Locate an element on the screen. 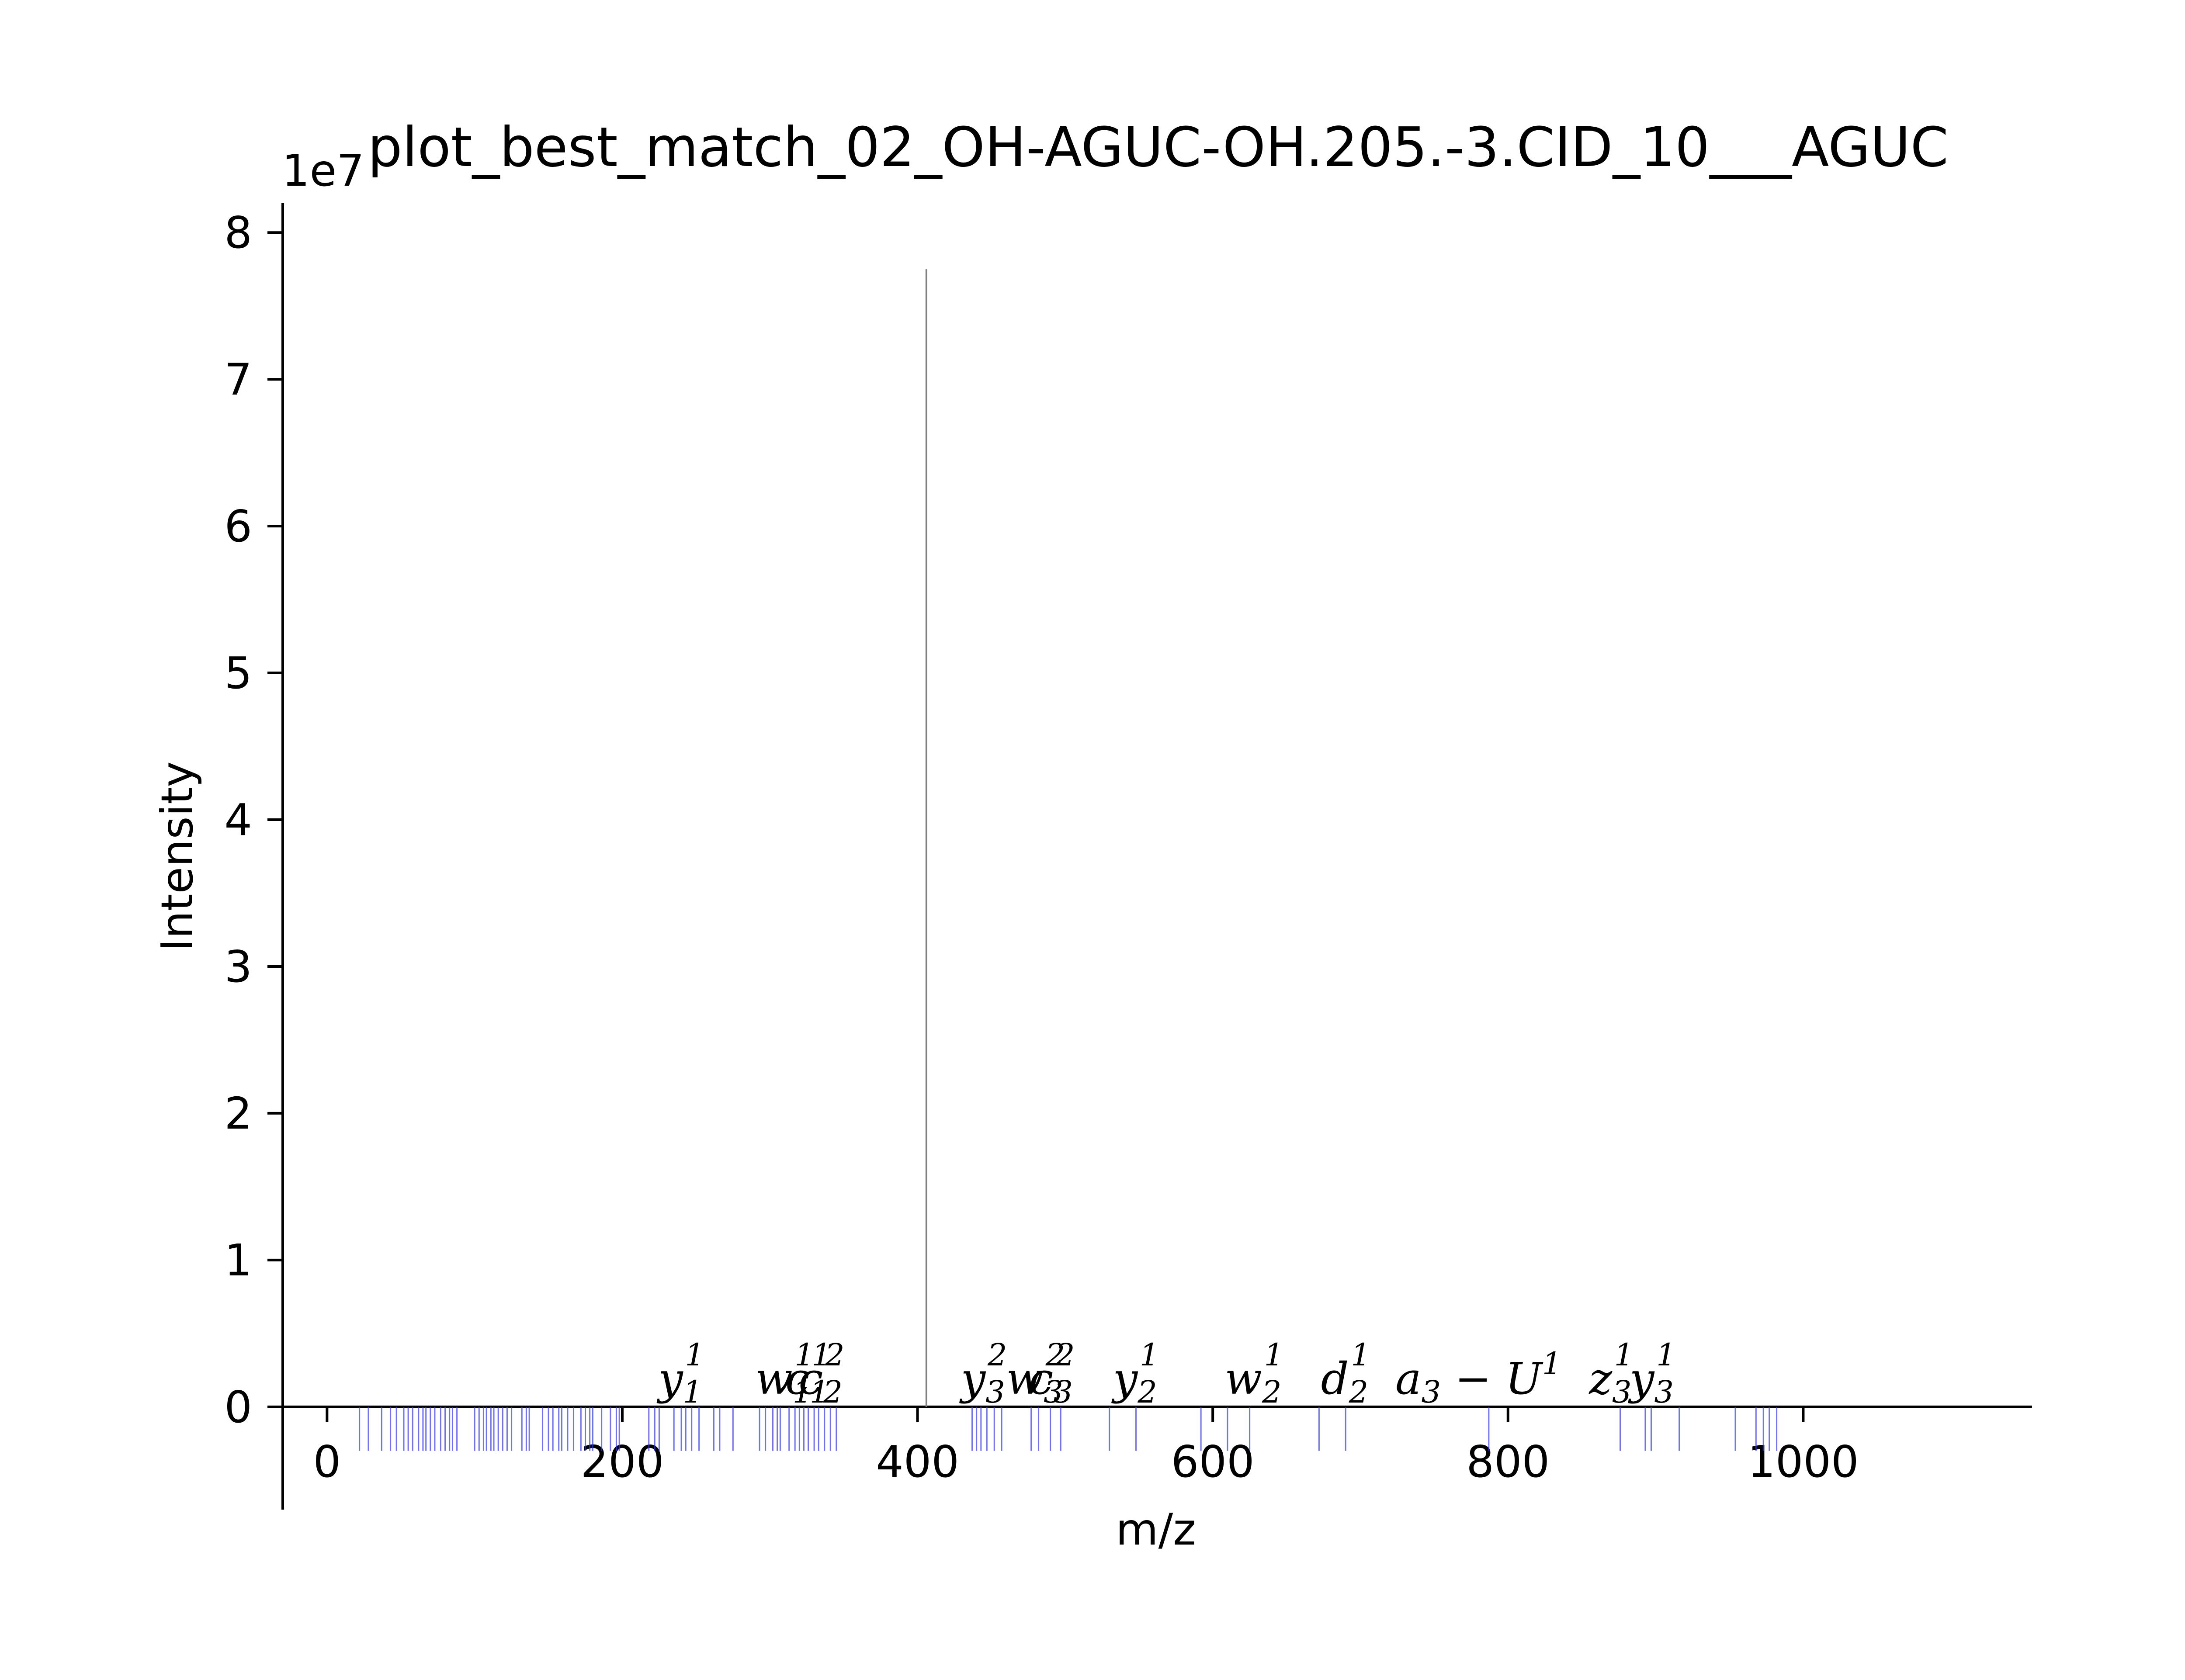 This screenshot has height=1680, width=2185. x-tick-label: 200 is located at coordinates (622, 1462).